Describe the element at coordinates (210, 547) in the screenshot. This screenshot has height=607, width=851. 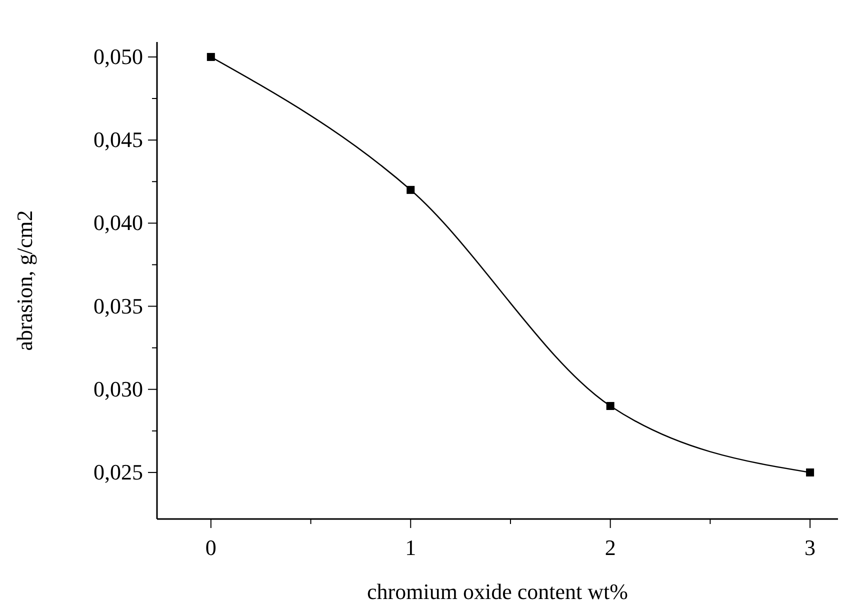
I see `x-tick-label: 0` at that location.